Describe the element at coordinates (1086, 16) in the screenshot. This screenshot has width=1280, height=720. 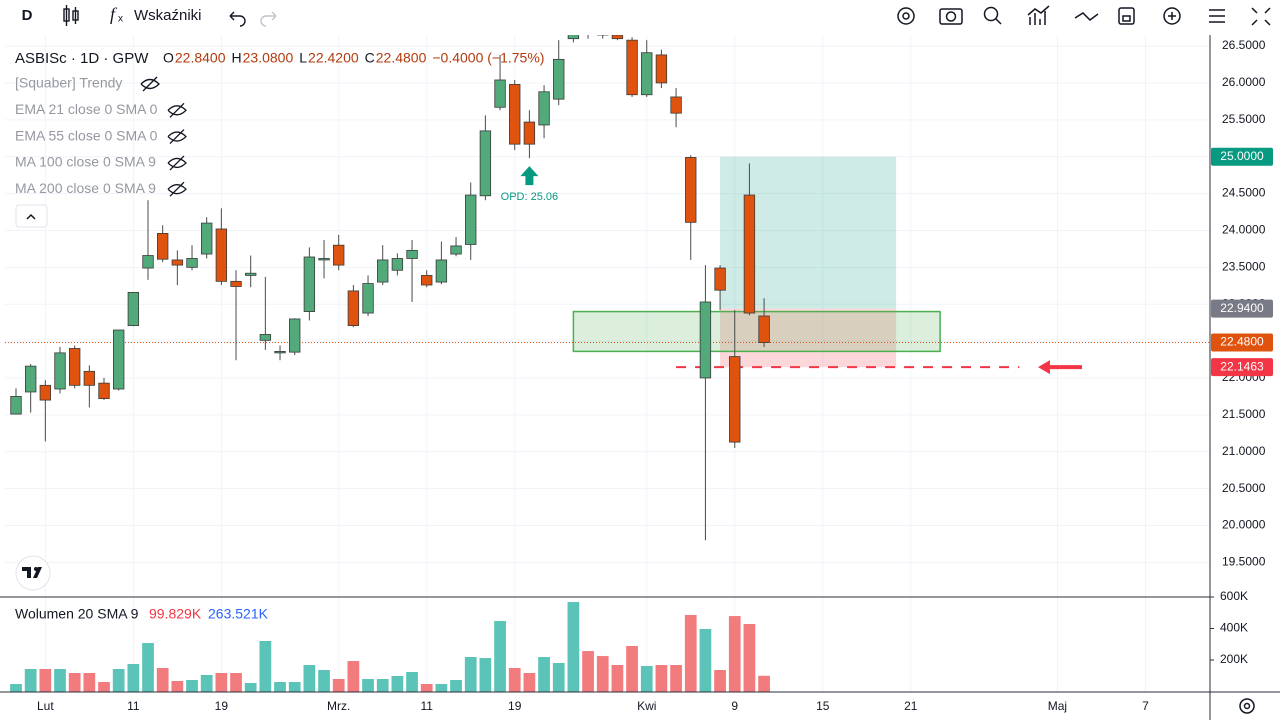
I see `alert-chain-button` at that location.